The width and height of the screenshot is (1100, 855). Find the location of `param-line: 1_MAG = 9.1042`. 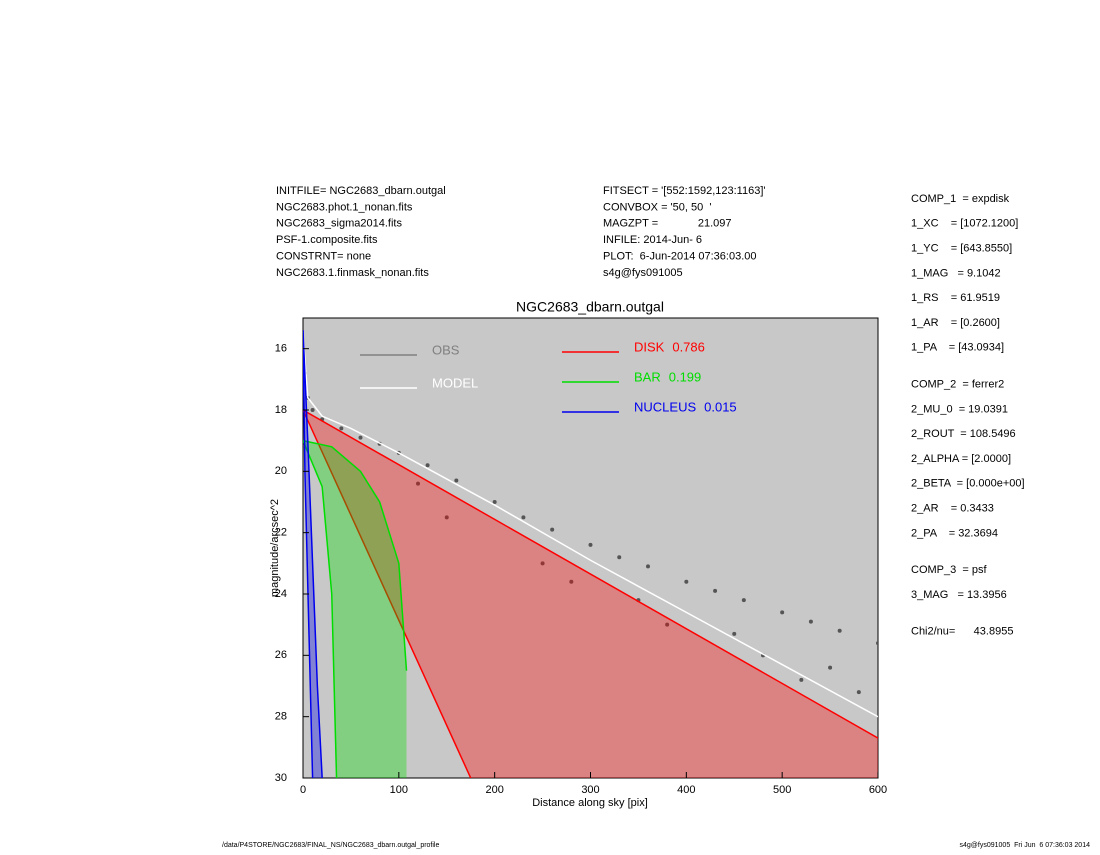

param-line: 1_MAG = 9.1042 is located at coordinates (956, 273).